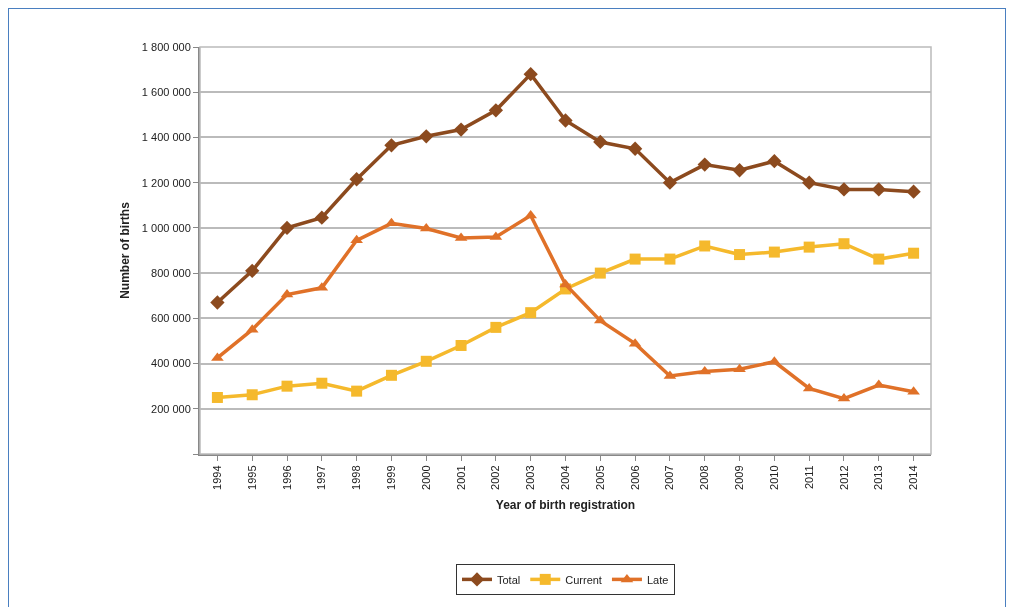  What do you see at coordinates (166, 46) in the screenshot?
I see `y-tick-label: 1 800 000` at bounding box center [166, 46].